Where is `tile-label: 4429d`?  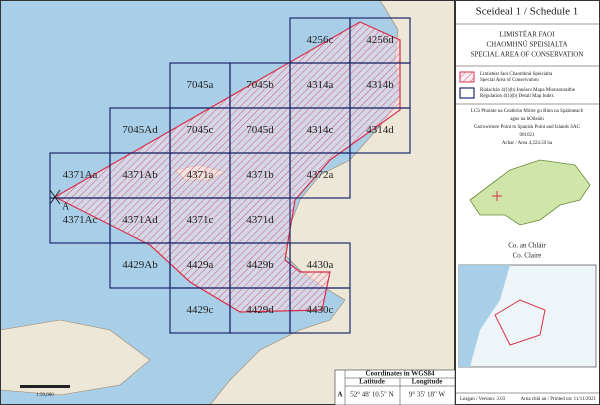
tile-label: 4429d is located at coordinates (260, 310).